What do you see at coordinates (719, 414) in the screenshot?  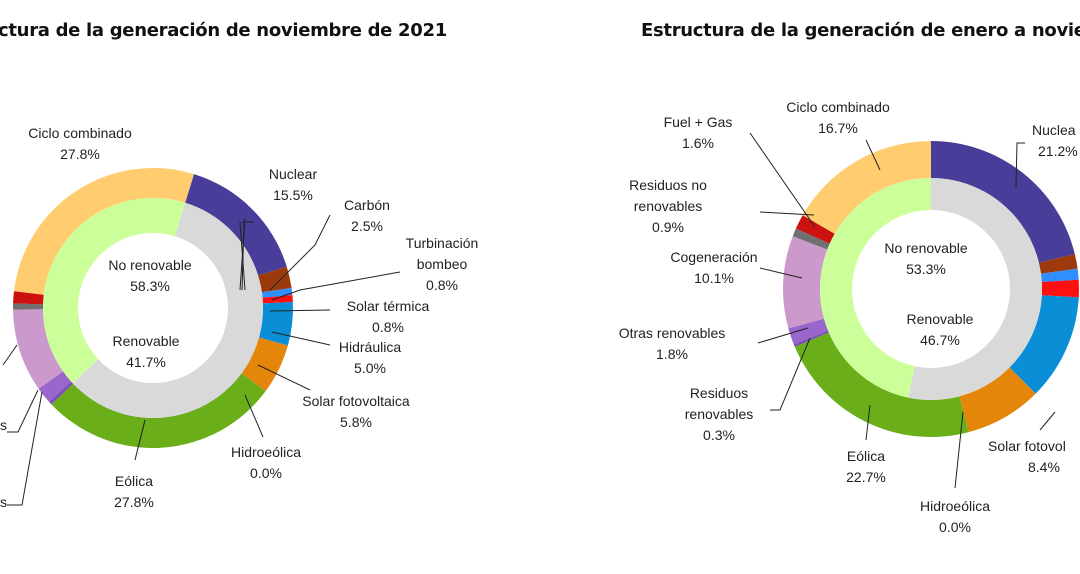 I see `data-label-outer: Residuos renovables 0.3%` at bounding box center [719, 414].